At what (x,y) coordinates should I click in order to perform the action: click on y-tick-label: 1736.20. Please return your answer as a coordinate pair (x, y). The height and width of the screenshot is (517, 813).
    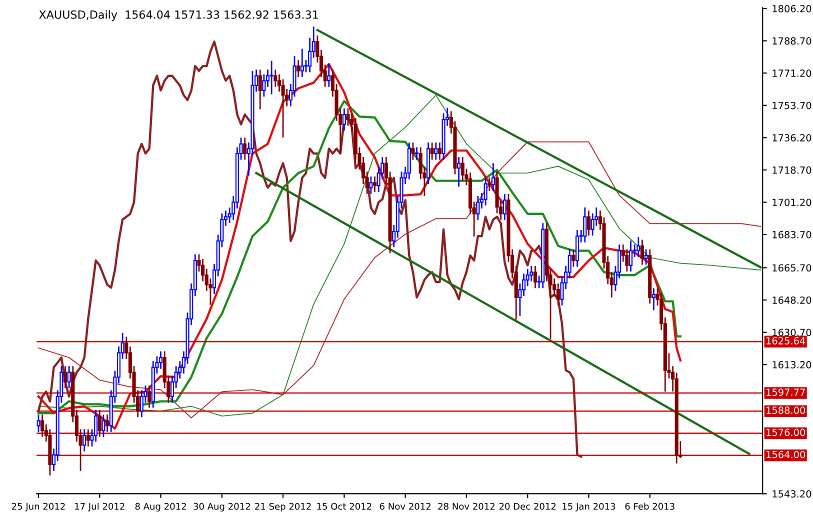
    Looking at the image, I should click on (792, 138).